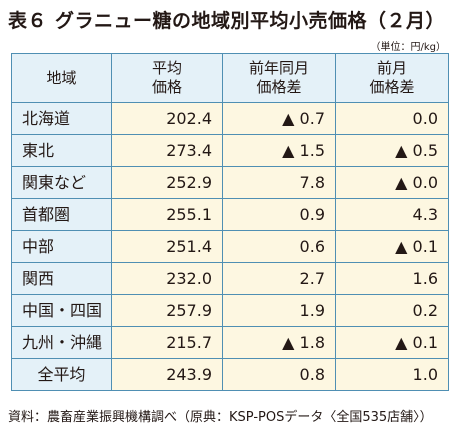 The height and width of the screenshot is (434, 458). I want to click on header-yoy-line2: 価格差, so click(279, 87).